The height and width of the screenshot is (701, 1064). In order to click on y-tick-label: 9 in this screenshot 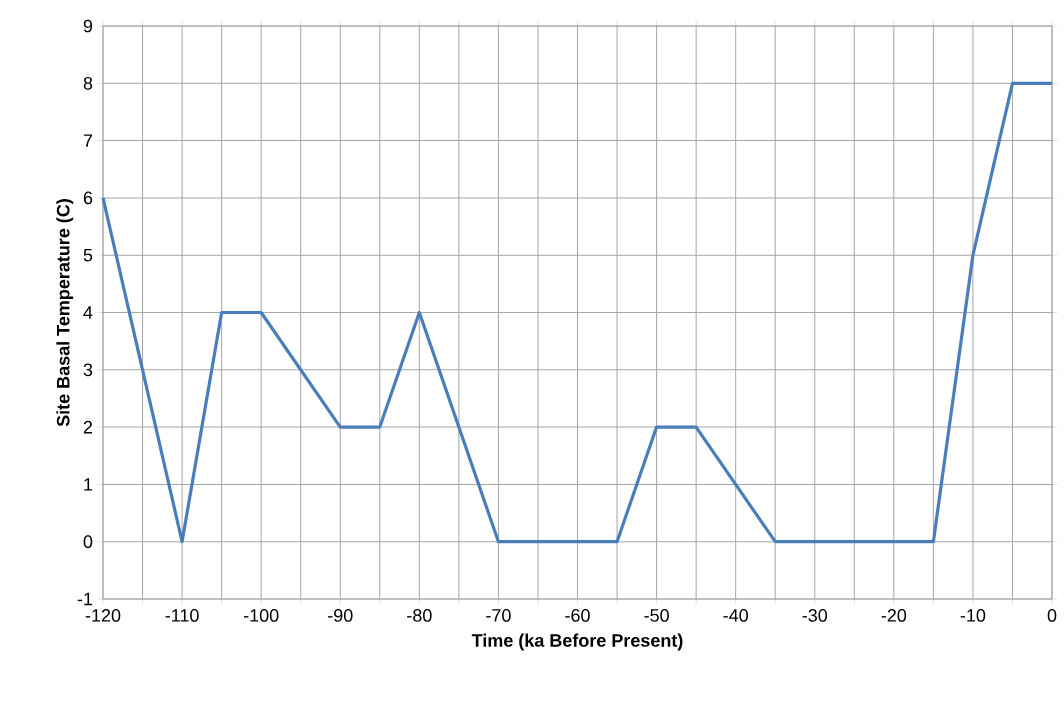, I will do `click(88, 26)`.